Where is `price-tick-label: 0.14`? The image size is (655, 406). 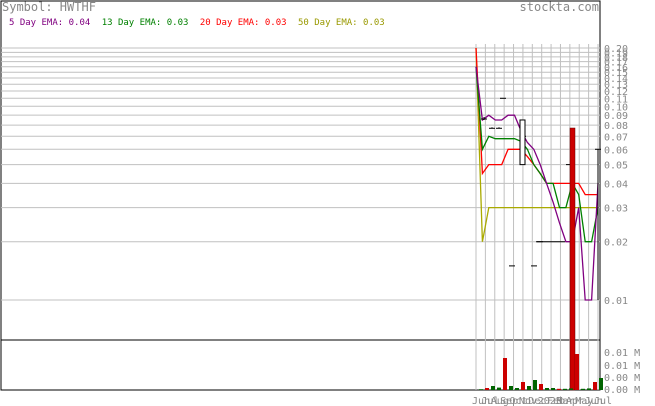
price-tick-label: 0.14 is located at coordinates (616, 79).